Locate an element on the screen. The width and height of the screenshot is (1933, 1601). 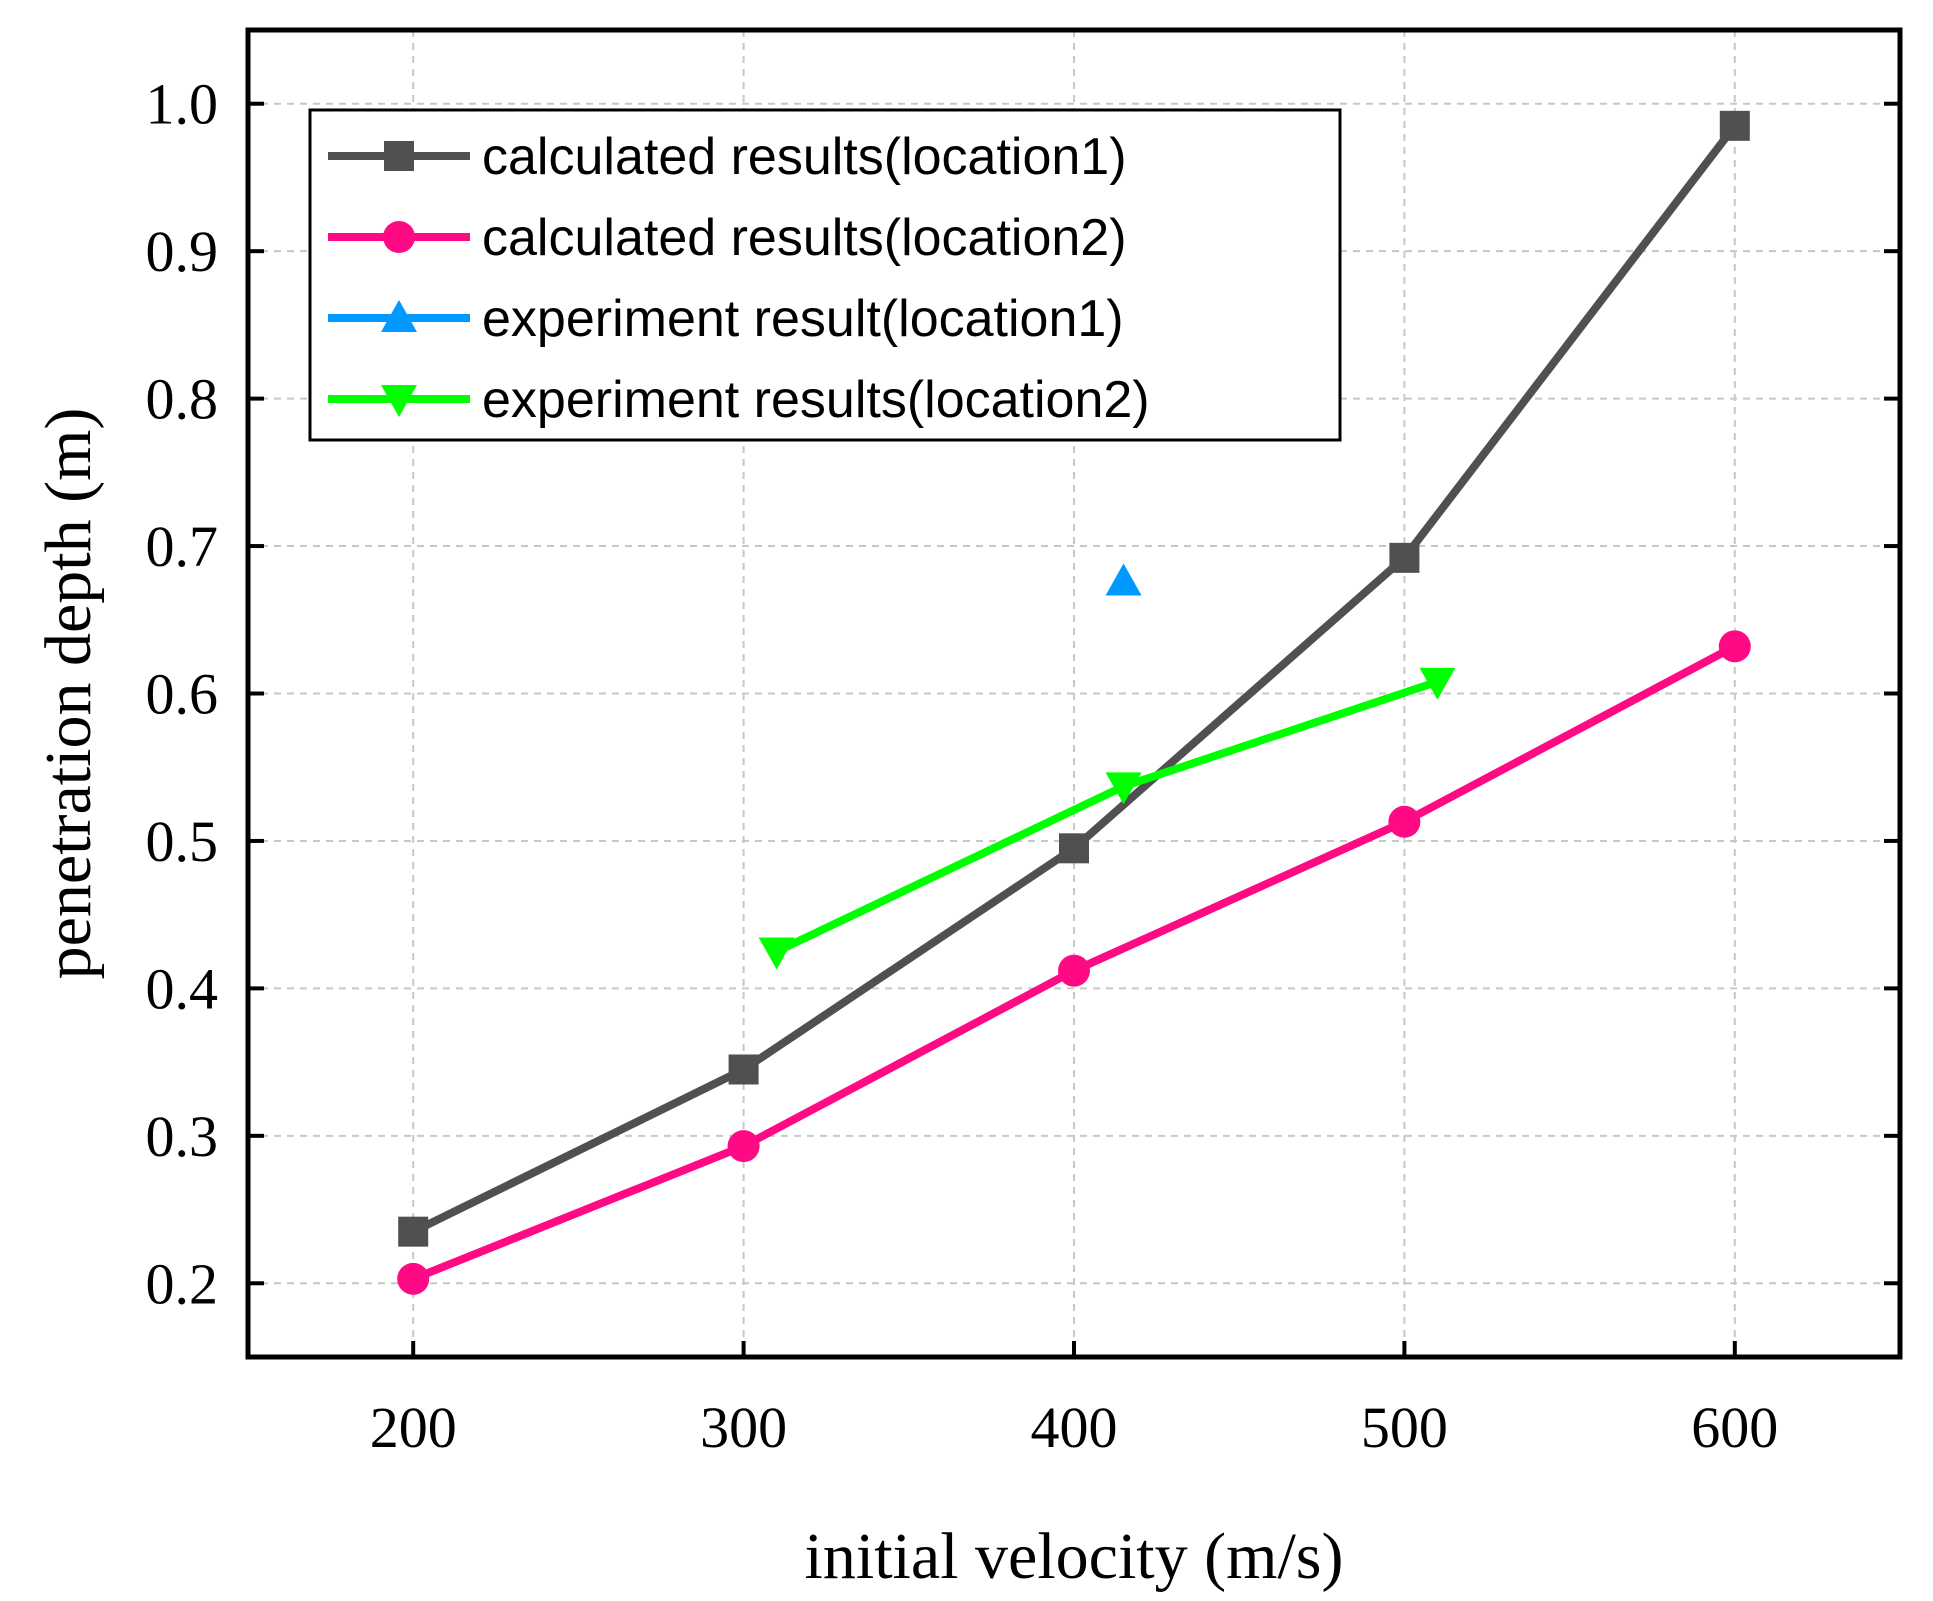
x-tick-label: 500 is located at coordinates (1404, 1427).